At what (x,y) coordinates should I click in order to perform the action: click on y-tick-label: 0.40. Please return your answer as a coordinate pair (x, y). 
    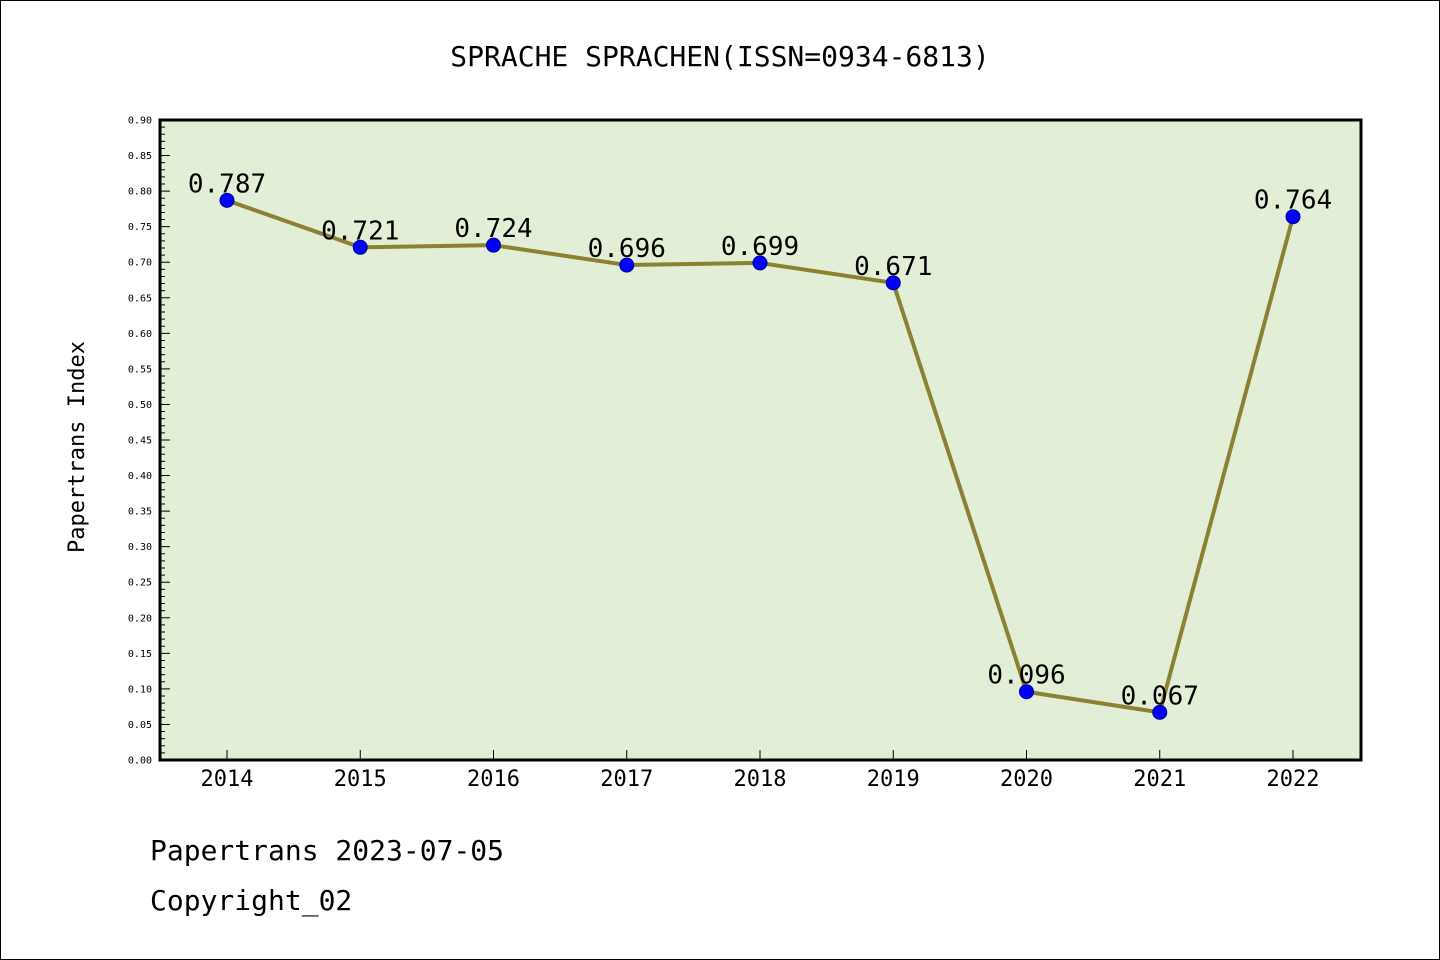
    Looking at the image, I should click on (140, 476).